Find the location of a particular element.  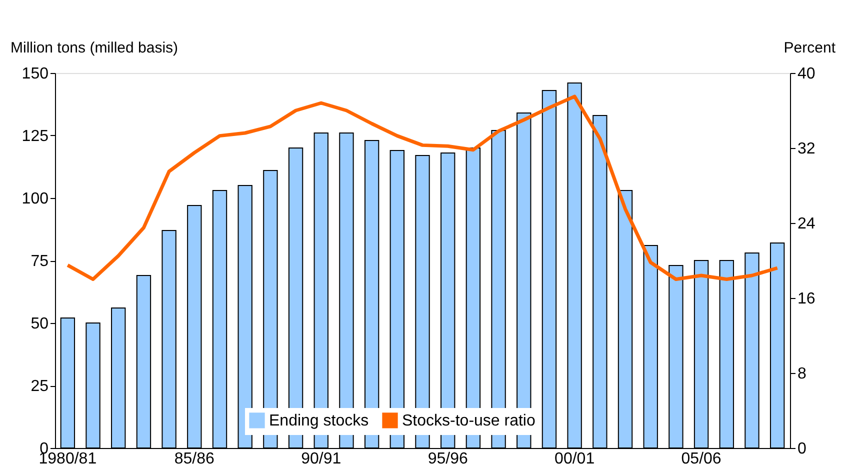

legend-label: Ending stocks is located at coordinates (319, 421).